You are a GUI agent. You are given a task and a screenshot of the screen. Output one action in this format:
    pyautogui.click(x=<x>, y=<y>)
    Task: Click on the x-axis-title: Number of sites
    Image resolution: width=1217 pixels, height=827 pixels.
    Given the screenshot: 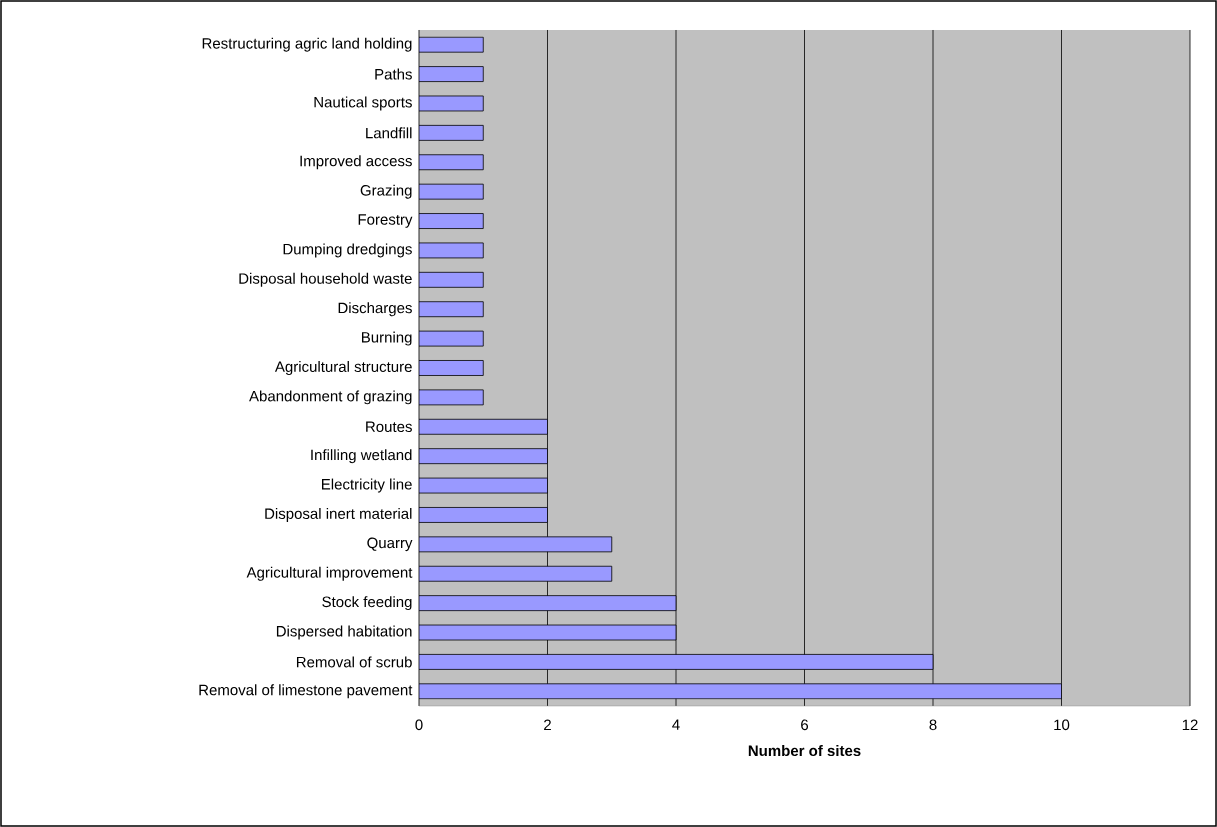 What is the action you would take?
    pyautogui.click(x=804, y=751)
    